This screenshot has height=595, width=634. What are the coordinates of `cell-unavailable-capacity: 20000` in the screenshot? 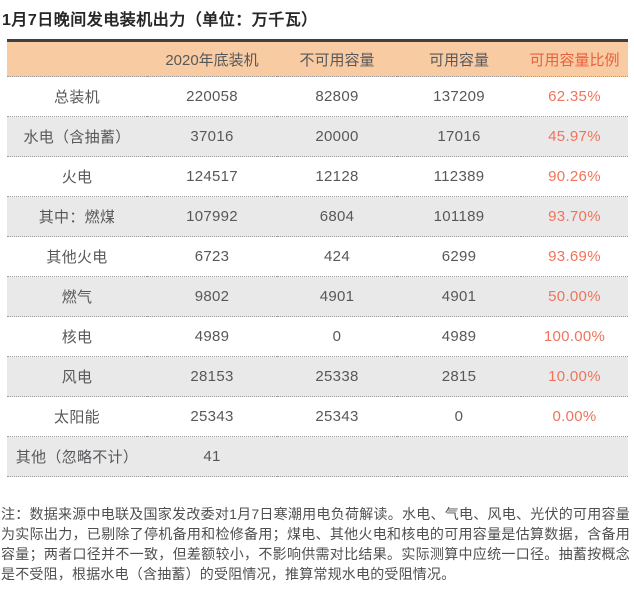 It's located at (337, 136).